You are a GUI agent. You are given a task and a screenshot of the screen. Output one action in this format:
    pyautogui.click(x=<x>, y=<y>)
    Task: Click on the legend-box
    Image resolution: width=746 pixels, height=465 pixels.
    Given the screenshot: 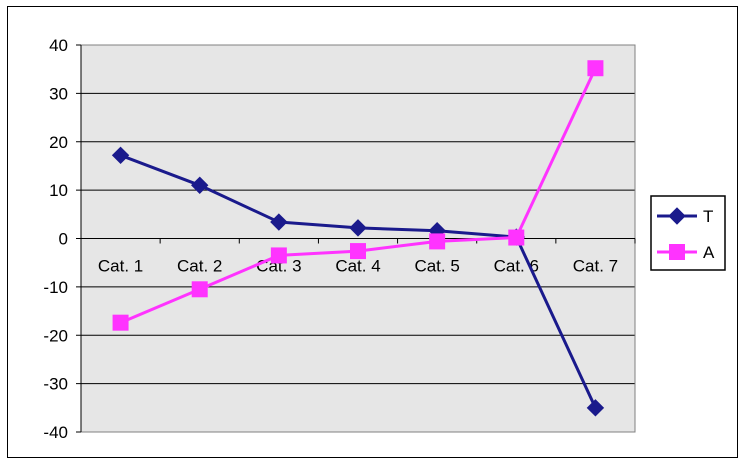 What is the action you would take?
    pyautogui.click(x=688, y=233)
    